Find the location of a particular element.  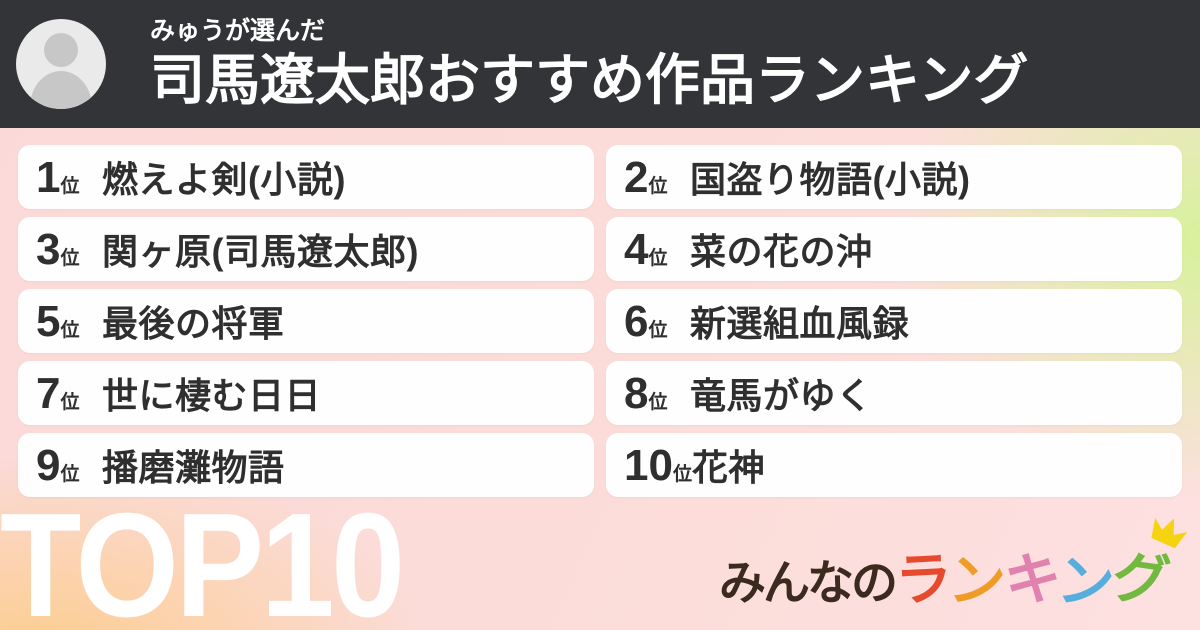

logo-char: ラ is located at coordinates (923, 580).